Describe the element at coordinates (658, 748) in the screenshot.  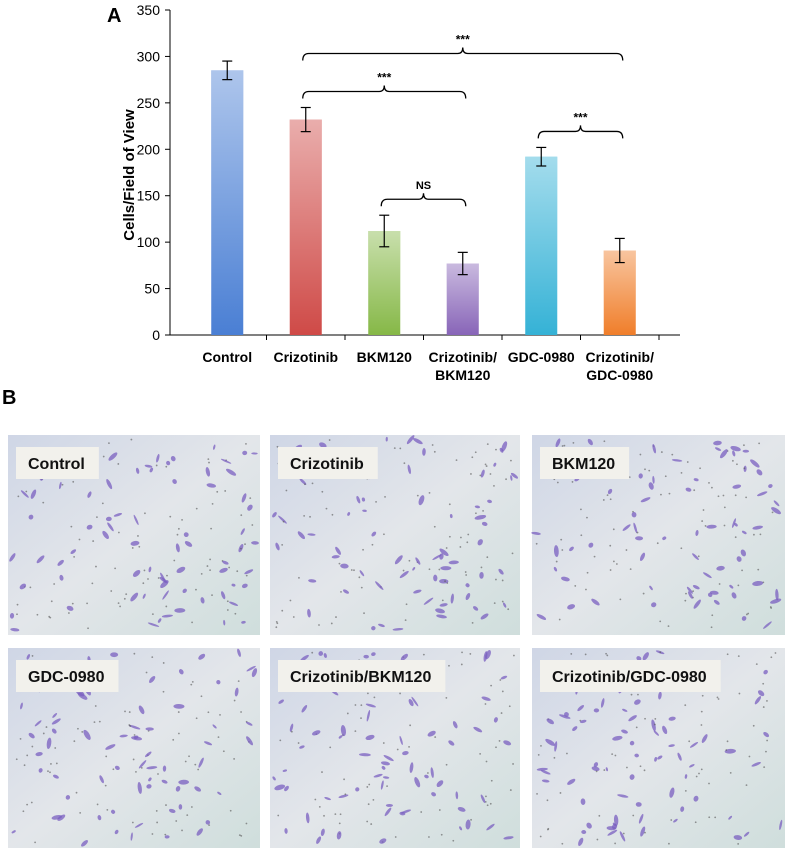
I see `micrograph: Crizotinib/GDC-0980` at that location.